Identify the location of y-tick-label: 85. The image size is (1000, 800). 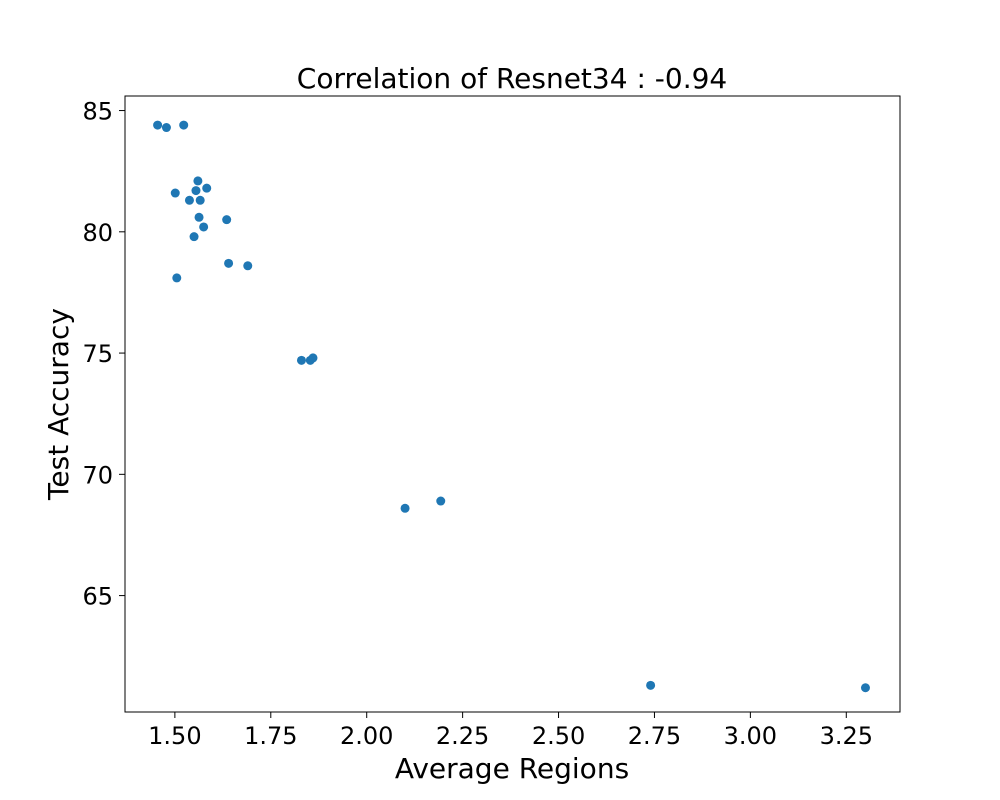
(97, 112).